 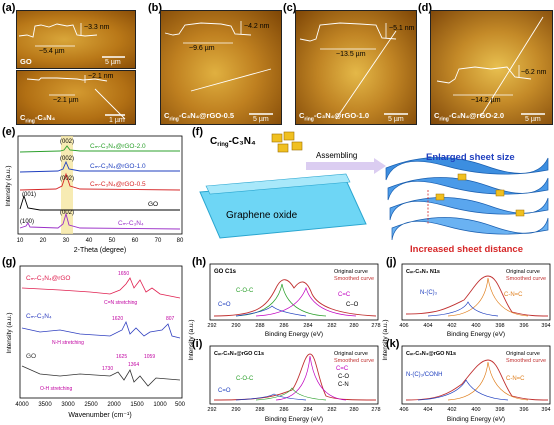 What do you see at coordinates (245, 379) in the screenshot?
I see `xps-i-peak: C-O-C` at bounding box center [245, 379].